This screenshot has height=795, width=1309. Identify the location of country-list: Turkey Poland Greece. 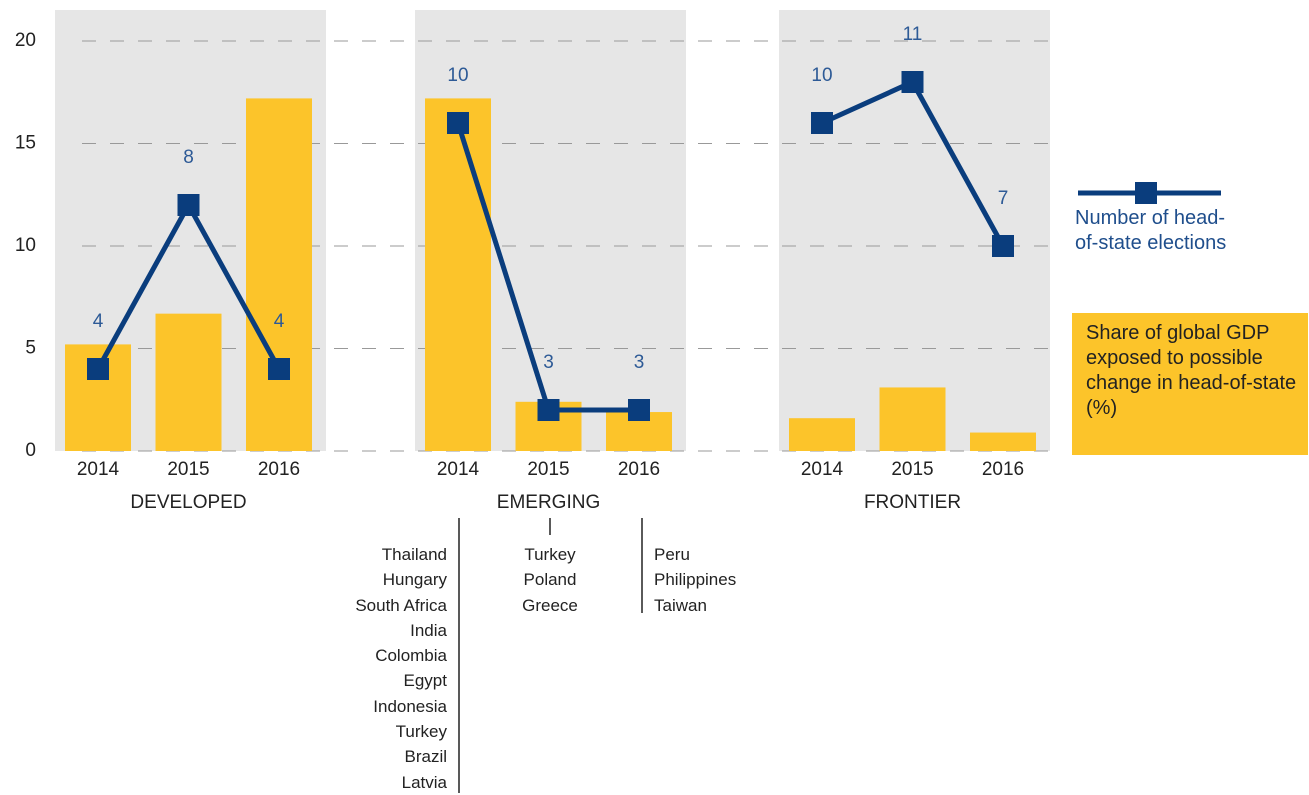
(550, 580).